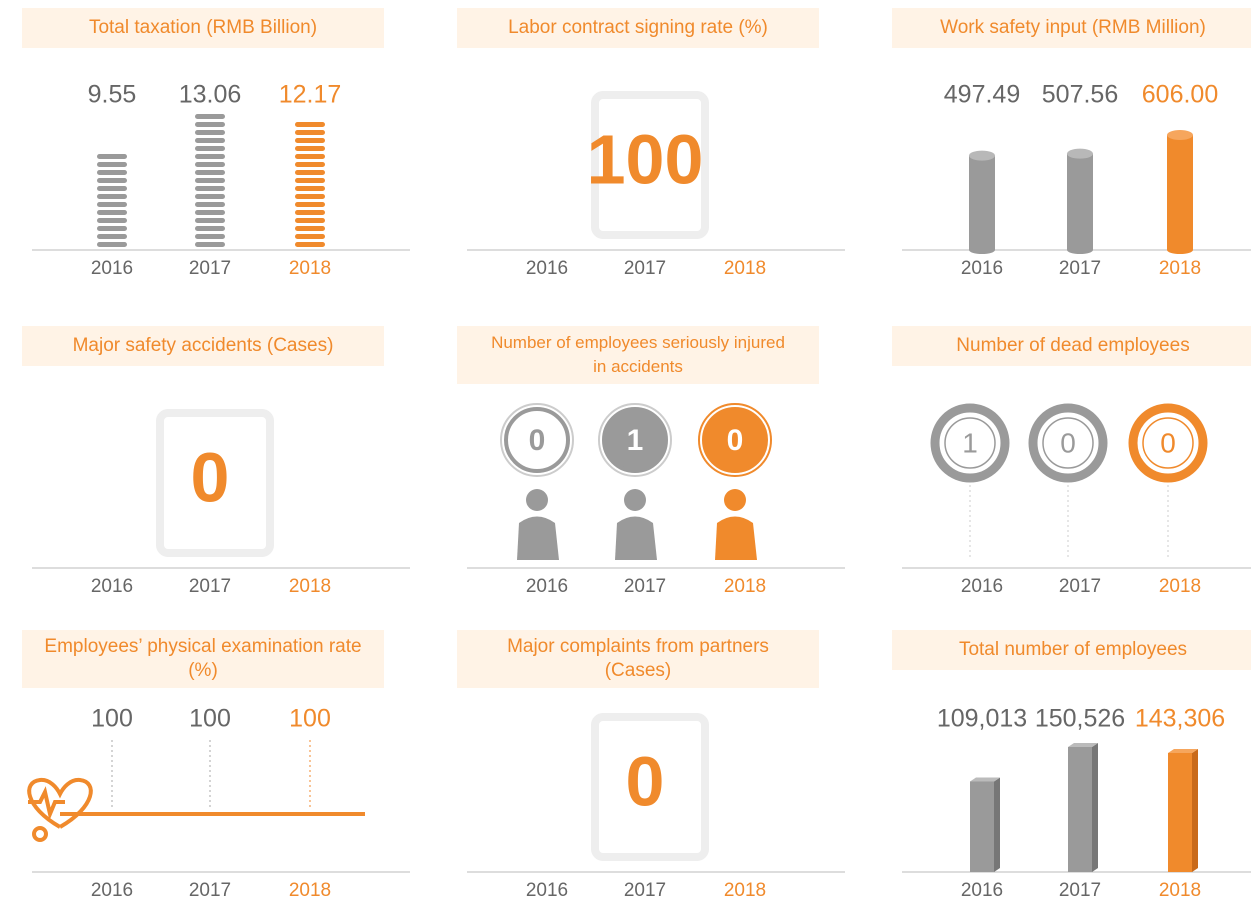 This screenshot has width=1251, height=900. Describe the element at coordinates (997, 824) in the screenshot. I see `box-side` at that location.